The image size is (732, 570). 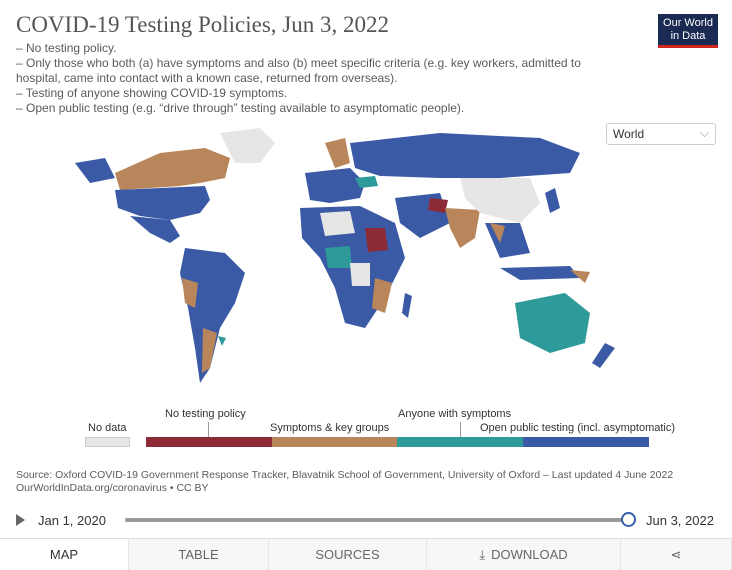 I want to click on country-uruguay, so click(x=222, y=341).